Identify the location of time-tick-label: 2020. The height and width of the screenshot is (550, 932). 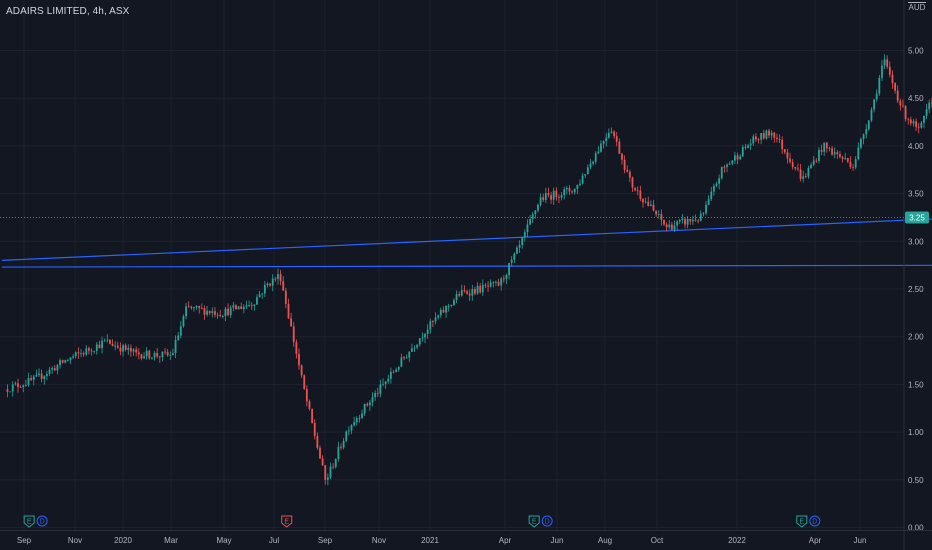
(123, 540).